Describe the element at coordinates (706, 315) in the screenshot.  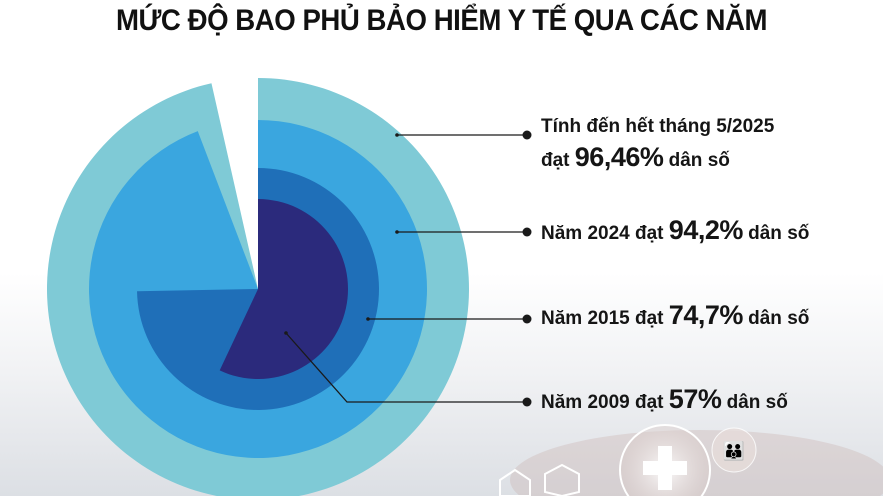
I see `label-value: 74,7%` at that location.